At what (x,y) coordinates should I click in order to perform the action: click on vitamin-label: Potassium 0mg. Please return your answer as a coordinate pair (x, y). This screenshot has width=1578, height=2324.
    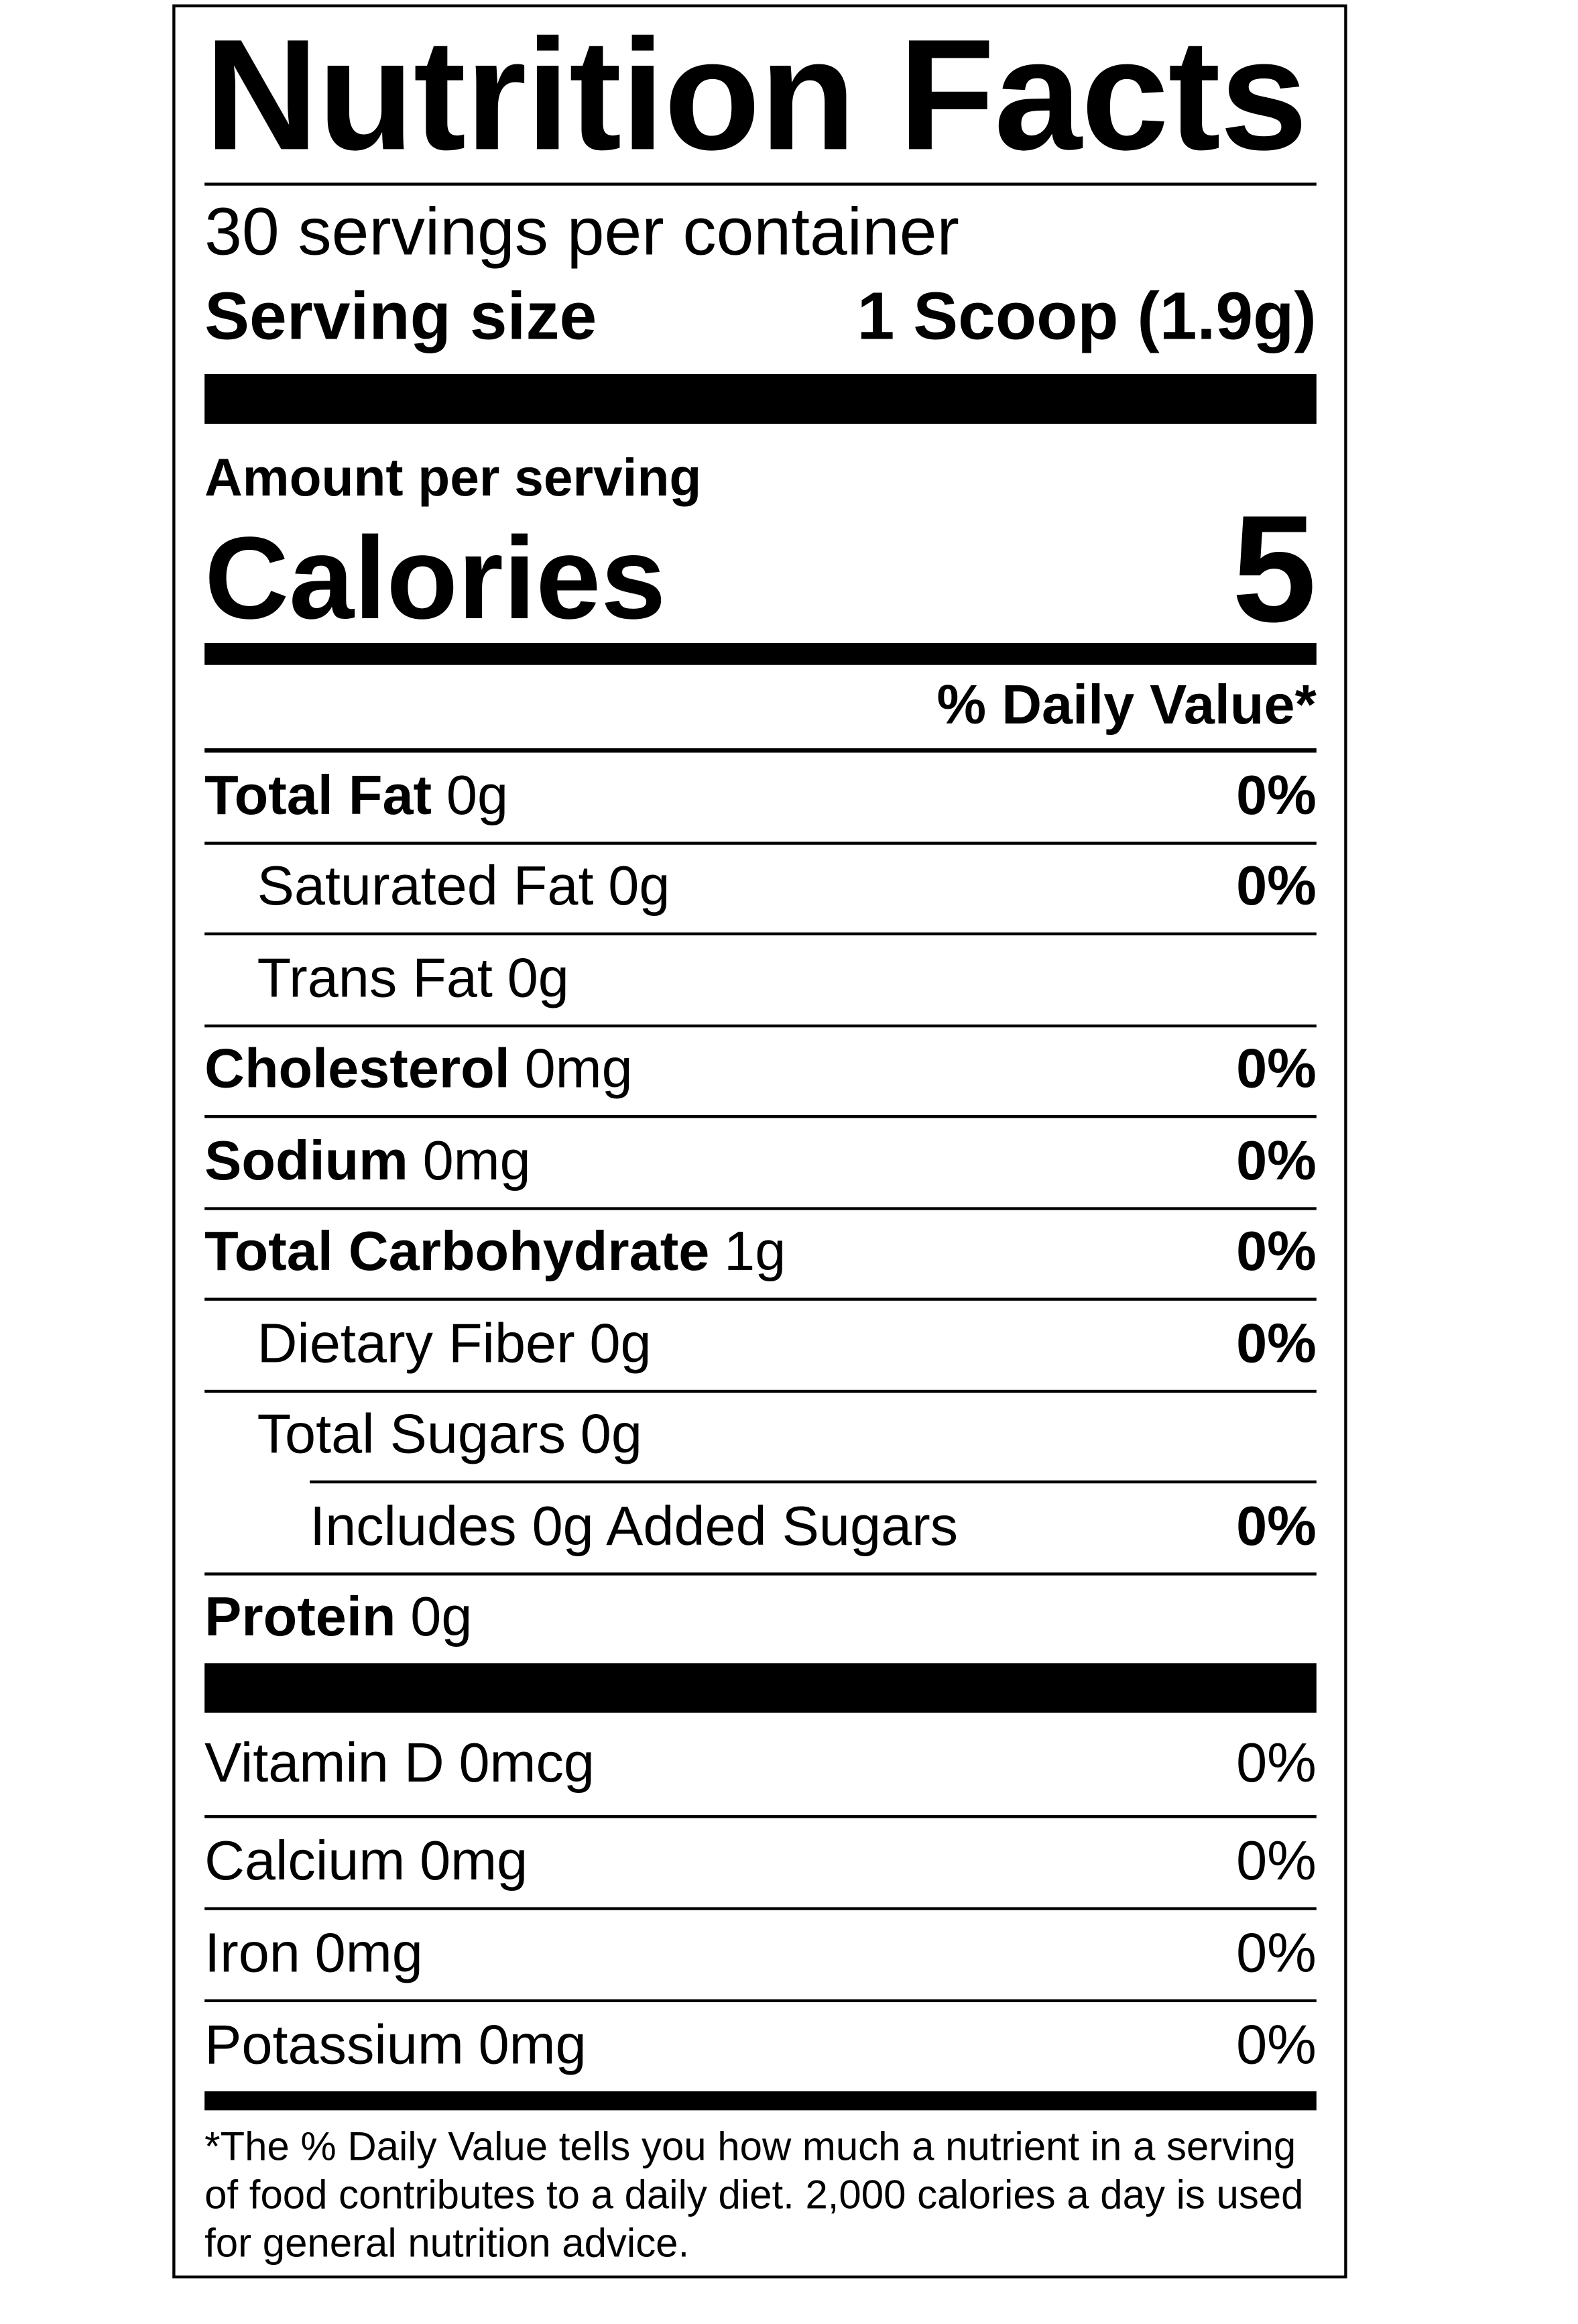
    Looking at the image, I should click on (395, 2047).